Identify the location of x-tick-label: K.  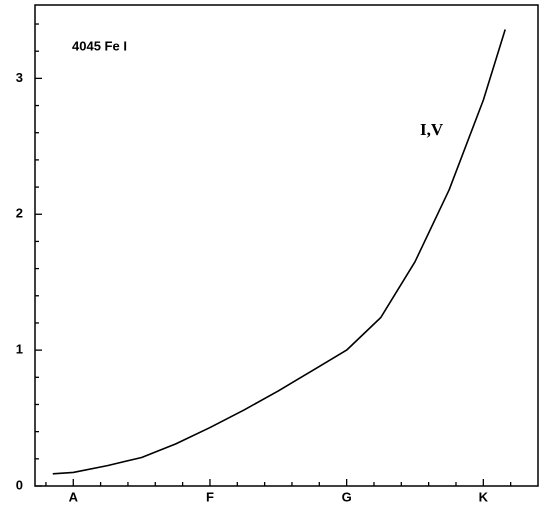
(484, 496).